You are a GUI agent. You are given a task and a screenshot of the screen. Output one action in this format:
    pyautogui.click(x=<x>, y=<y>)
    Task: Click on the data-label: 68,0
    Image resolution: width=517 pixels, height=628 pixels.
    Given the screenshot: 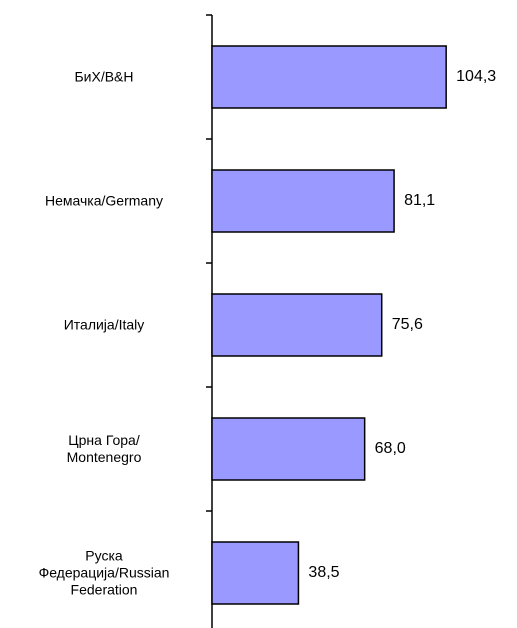 What is the action you would take?
    pyautogui.click(x=390, y=448)
    